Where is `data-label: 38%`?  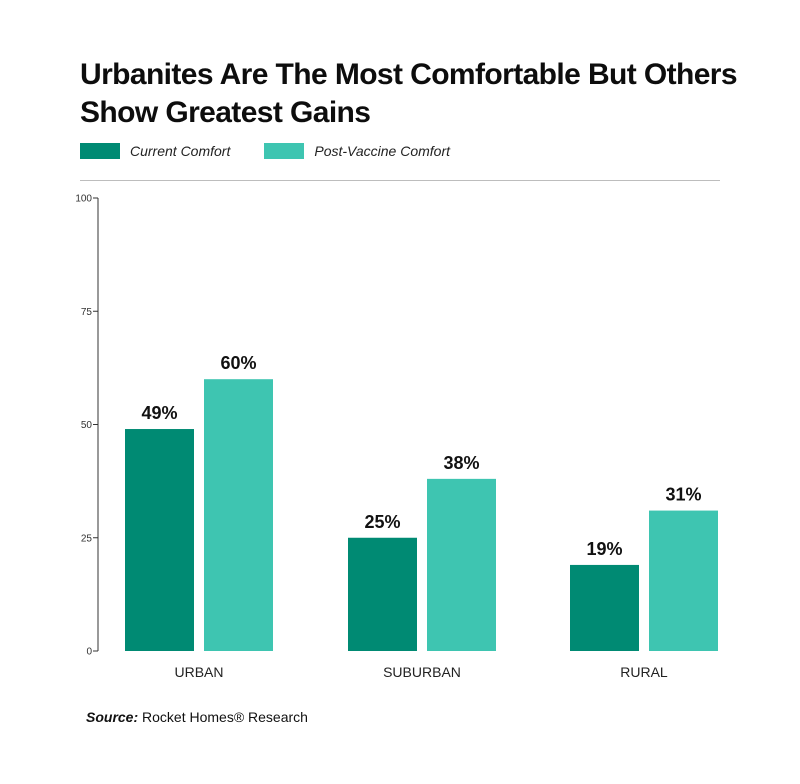 data-label: 38% is located at coordinates (461, 463).